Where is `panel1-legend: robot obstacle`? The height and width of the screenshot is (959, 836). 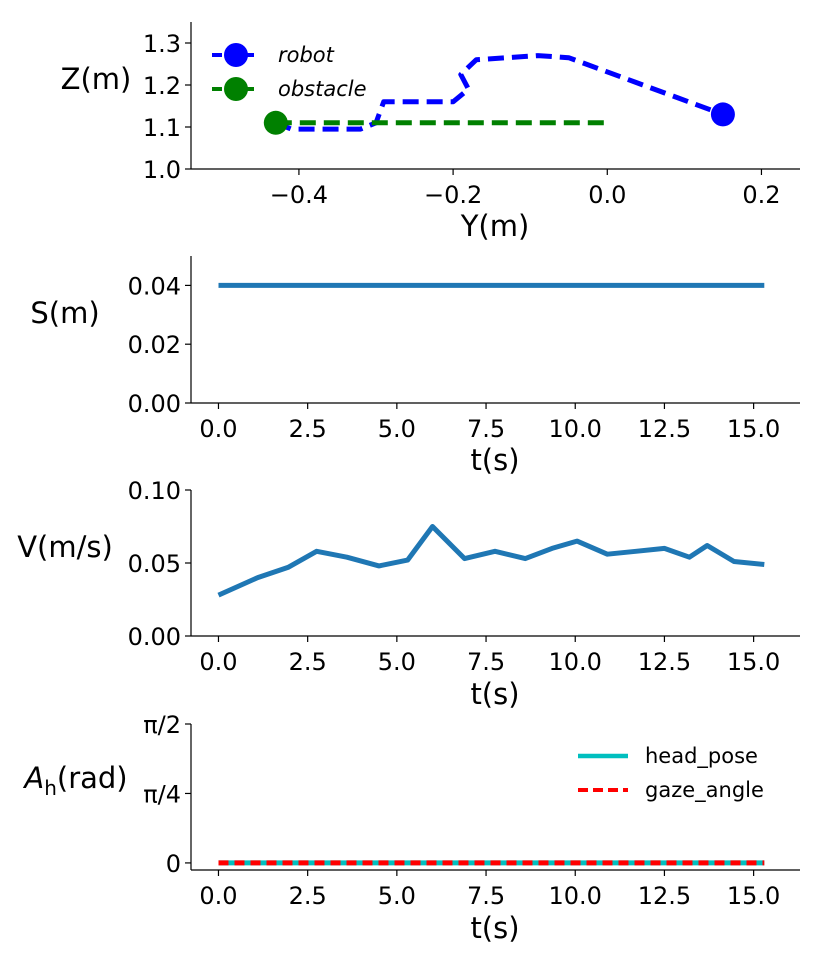 panel1-legend: robot obstacle is located at coordinates (289, 72).